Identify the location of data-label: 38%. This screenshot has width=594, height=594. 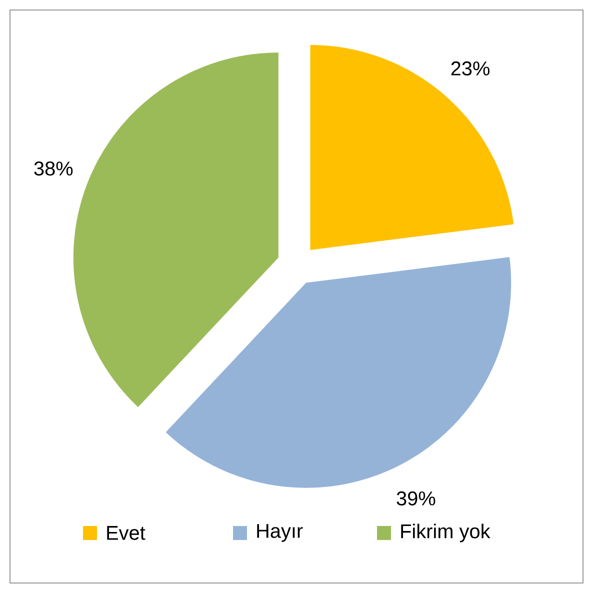
(53, 168).